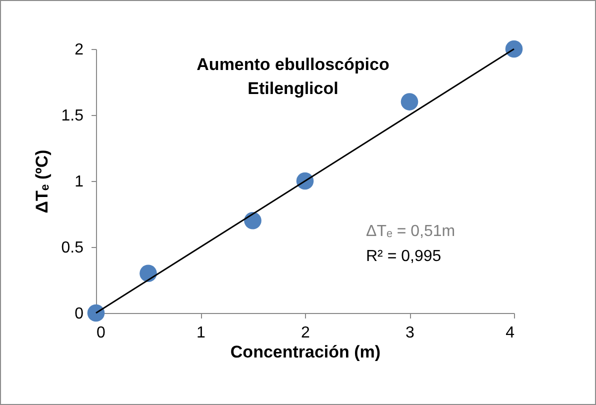 This screenshot has width=596, height=405. What do you see at coordinates (293, 76) in the screenshot?
I see `text: Aumento ebulloscópico Etilenglicol` at bounding box center [293, 76].